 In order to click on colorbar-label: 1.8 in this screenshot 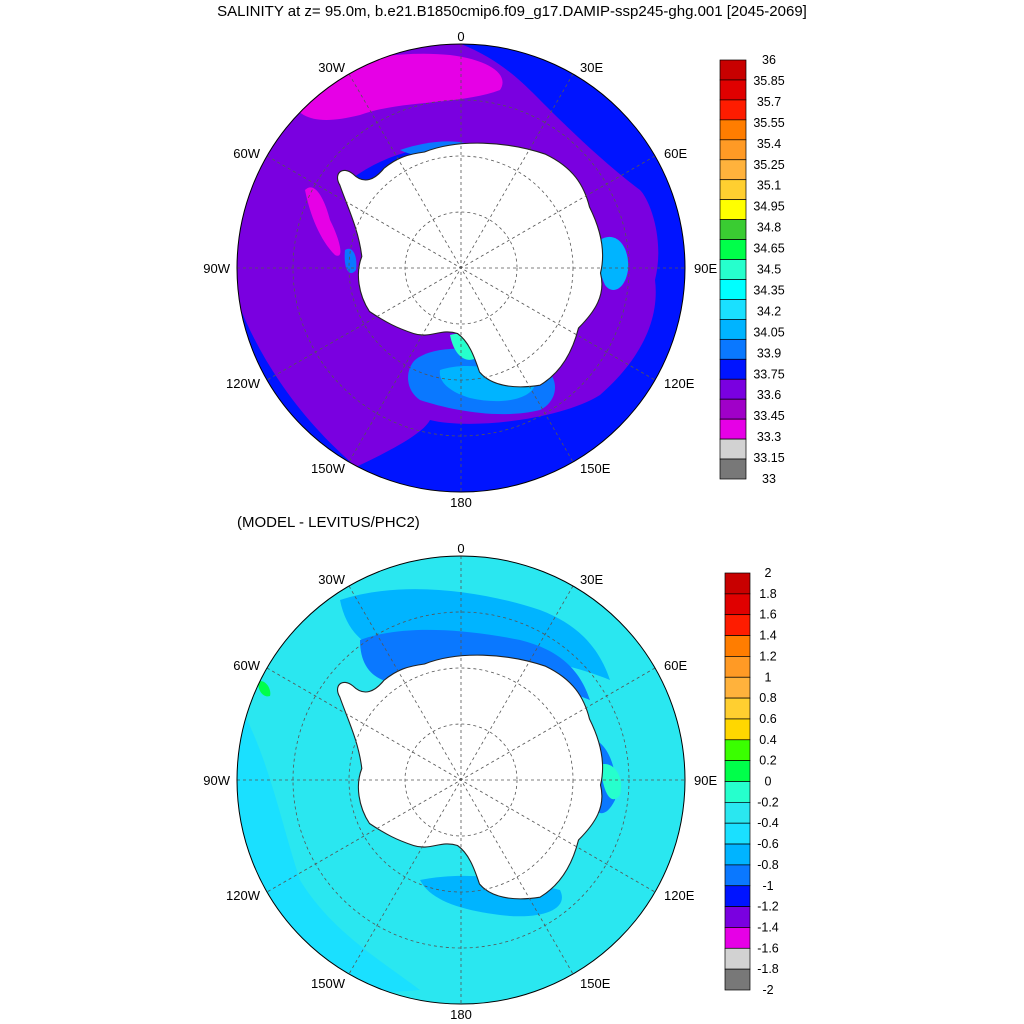, I will do `click(767, 594)`.